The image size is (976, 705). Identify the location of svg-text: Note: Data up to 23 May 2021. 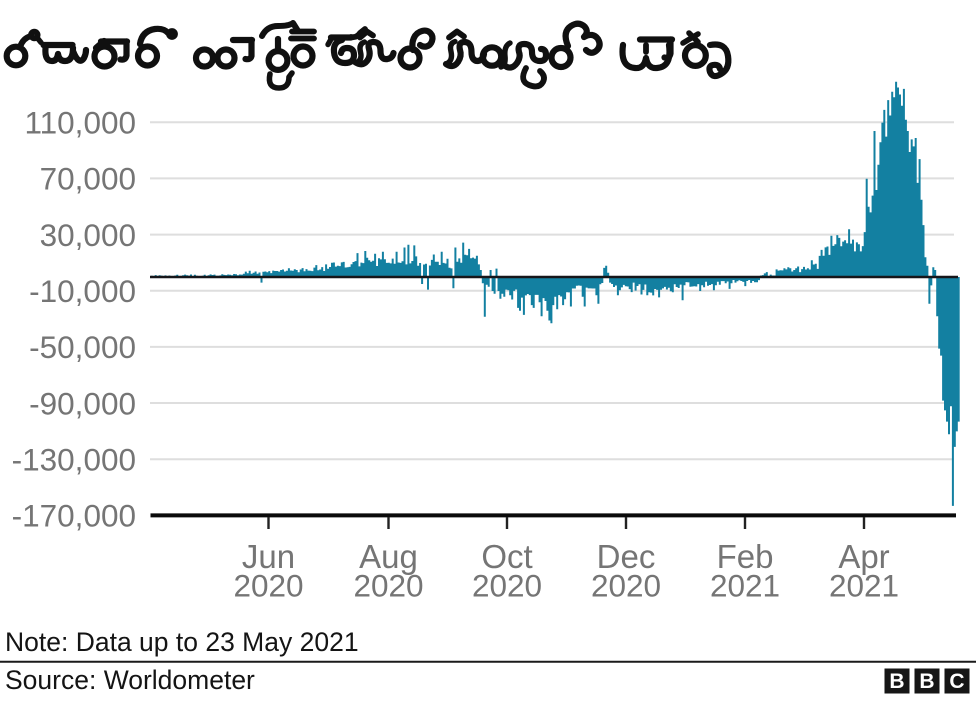
(182, 642).